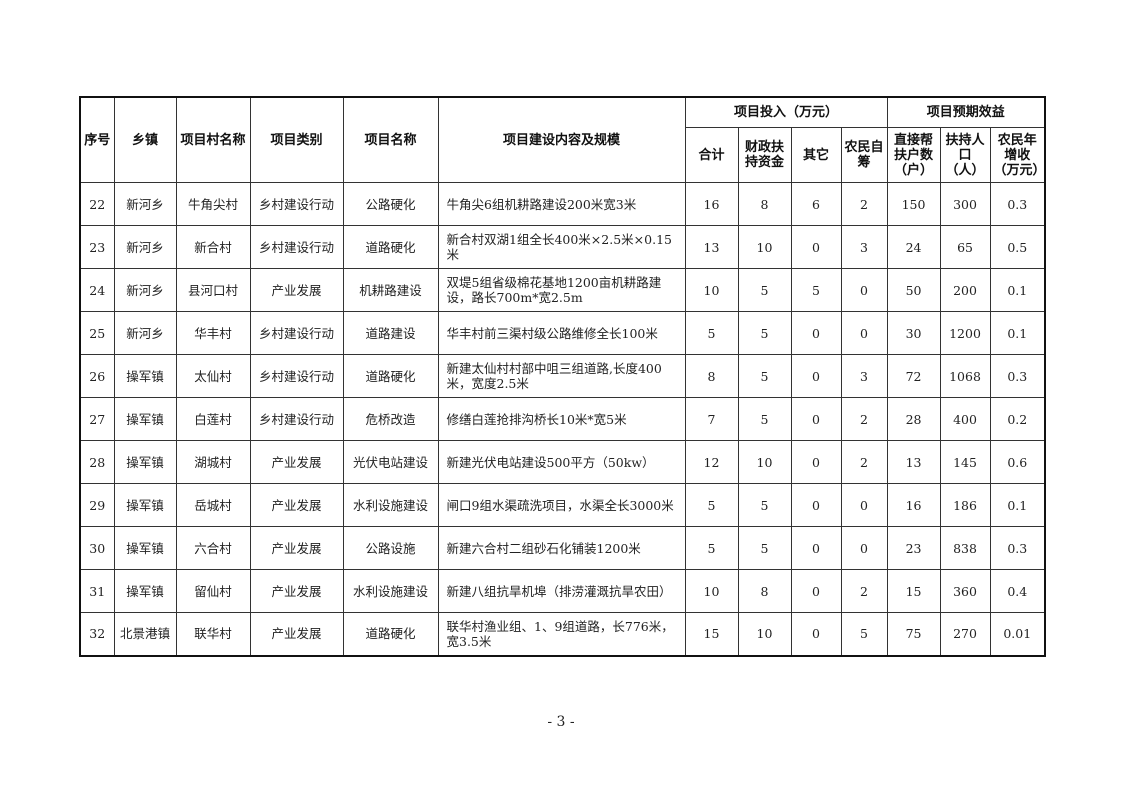 The image size is (1122, 793). What do you see at coordinates (913, 290) in the screenshot?
I see `cell-households: 50` at bounding box center [913, 290].